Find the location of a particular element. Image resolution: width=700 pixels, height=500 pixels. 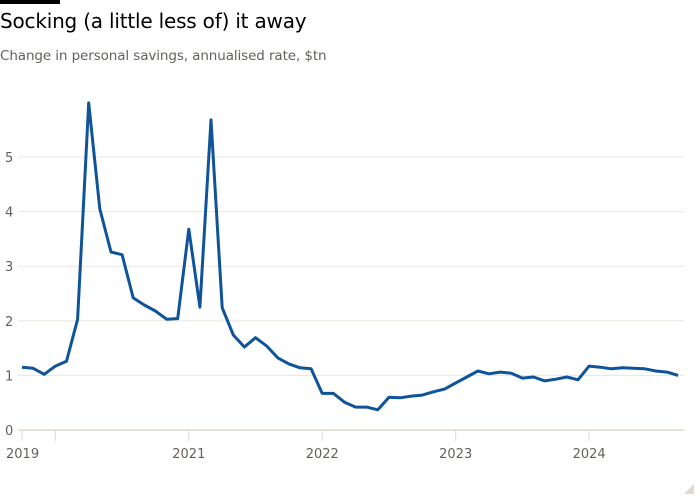

y-tick-label: 4 is located at coordinates (9, 213).